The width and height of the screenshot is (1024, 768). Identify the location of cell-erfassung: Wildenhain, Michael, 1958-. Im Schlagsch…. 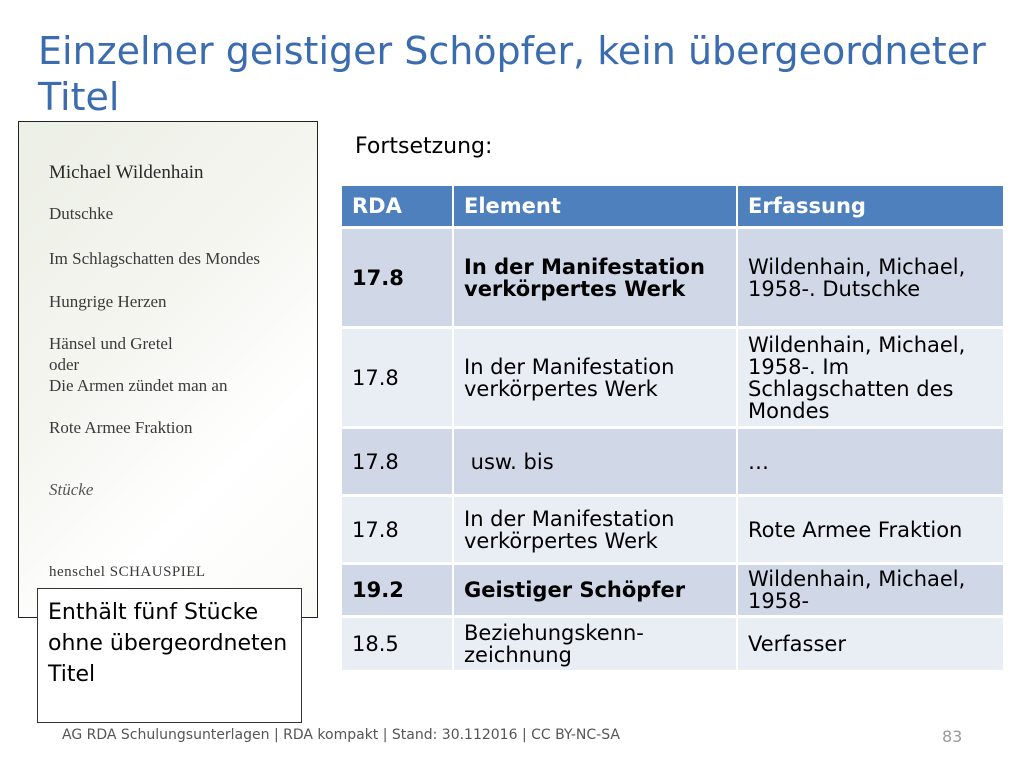
(870, 377).